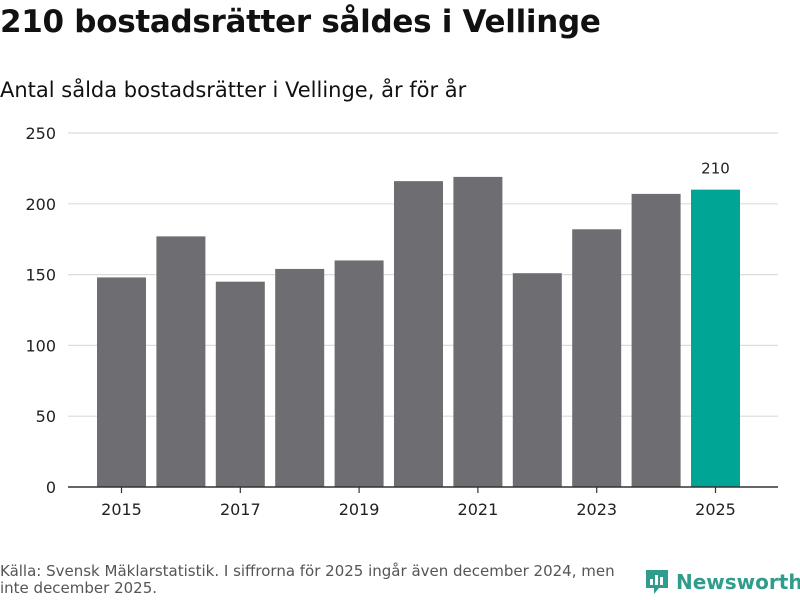 The width and height of the screenshot is (800, 600). Describe the element at coordinates (359, 509) in the screenshot. I see `x-tick-label: 2019` at that location.